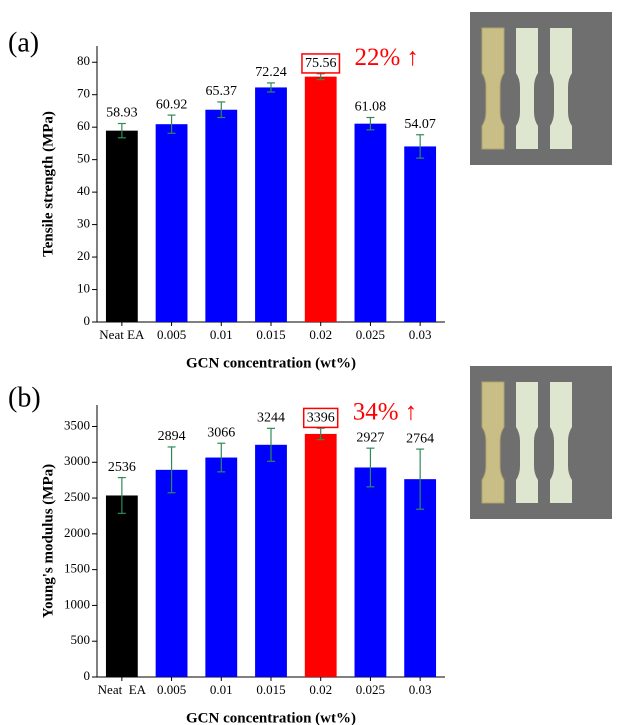 The height and width of the screenshot is (725, 618). What do you see at coordinates (420, 438) in the screenshot?
I see `value-label: 2764` at bounding box center [420, 438].